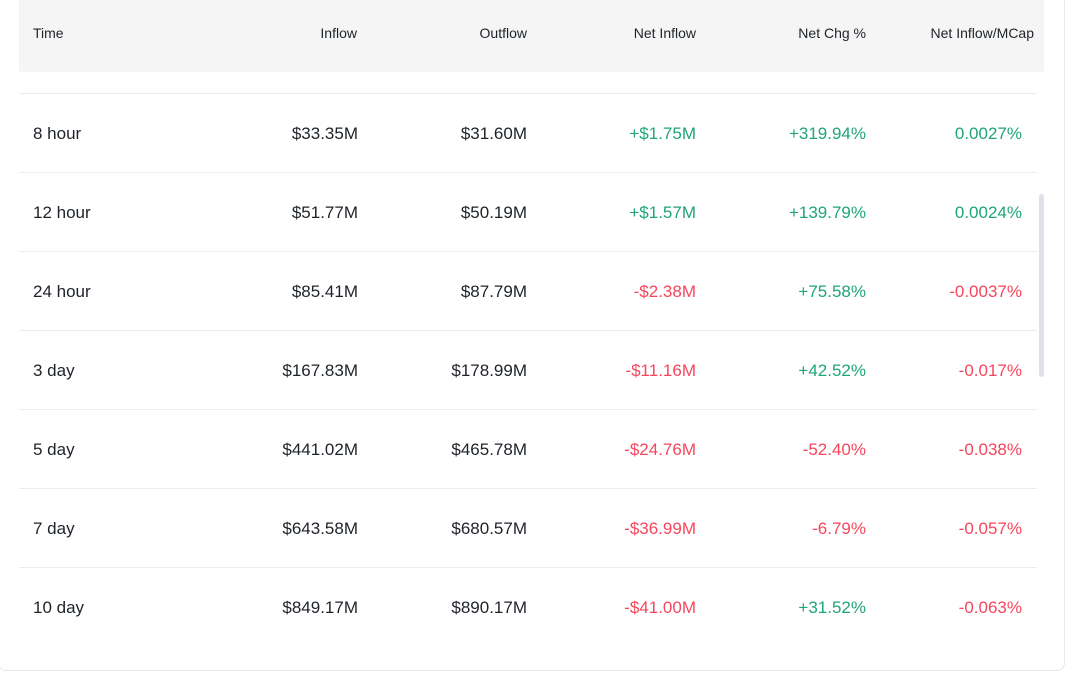 This screenshot has width=1071, height=675. I want to click on cell-net-chg: -52.40%, so click(834, 449).